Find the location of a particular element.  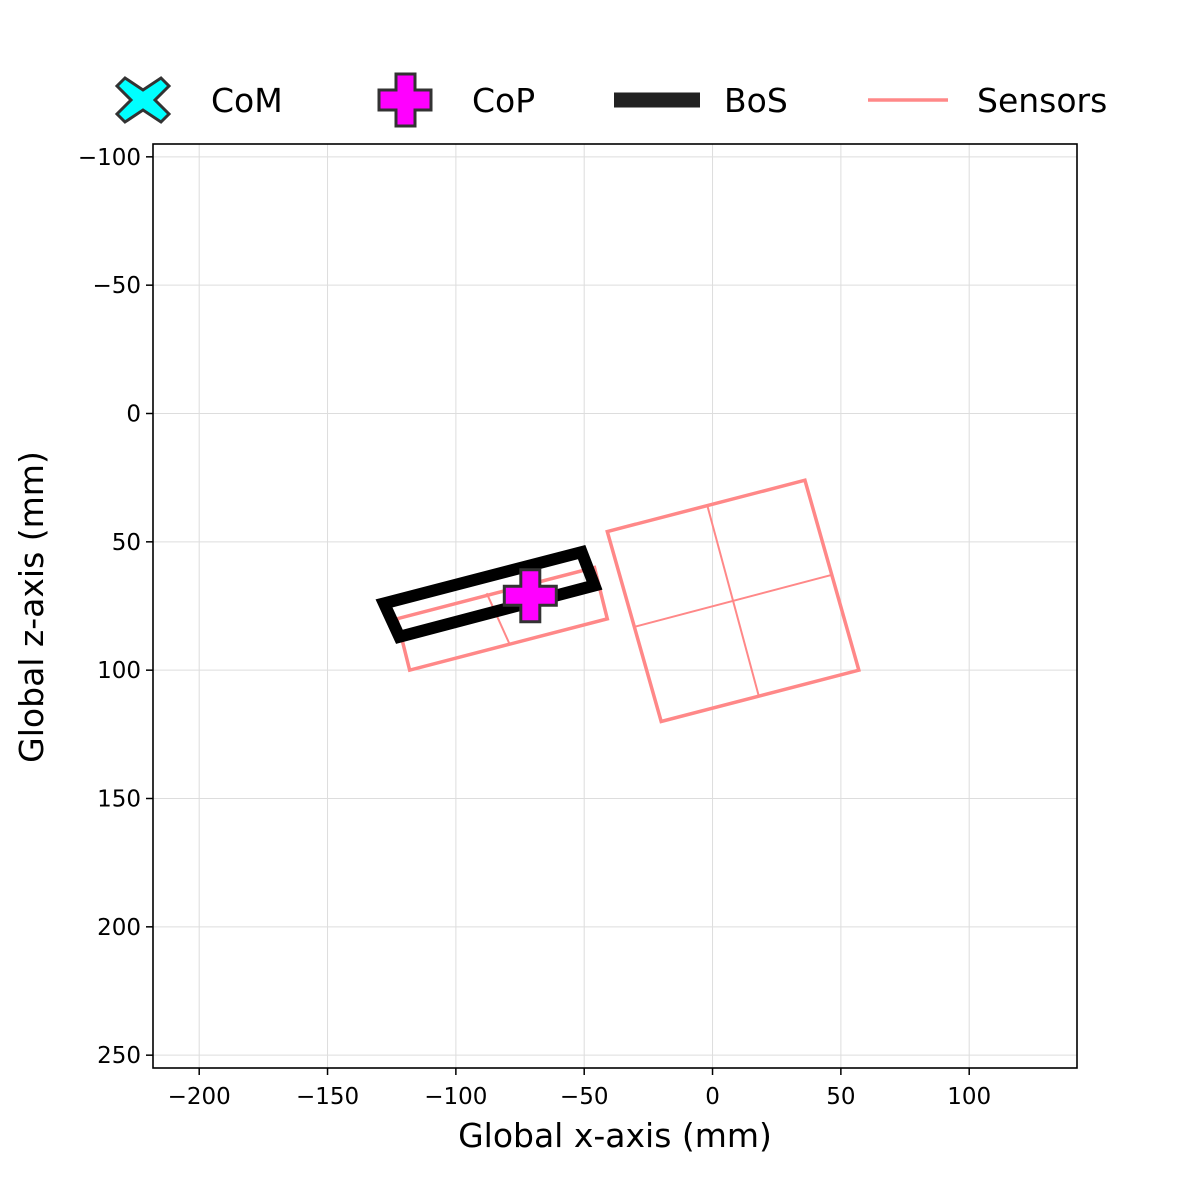

legend-label-com: CoM is located at coordinates (247, 100).